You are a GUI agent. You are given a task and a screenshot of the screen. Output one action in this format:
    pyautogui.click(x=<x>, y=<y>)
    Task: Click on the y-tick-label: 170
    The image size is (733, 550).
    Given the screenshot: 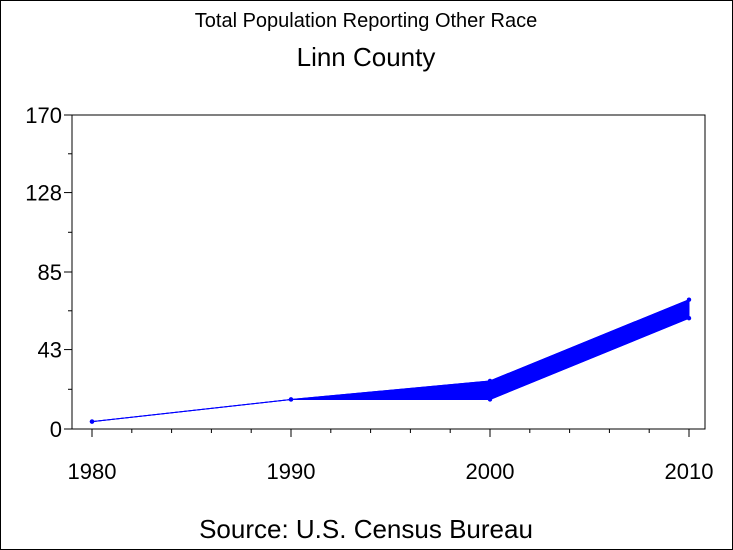 What is the action you would take?
    pyautogui.click(x=43, y=115)
    